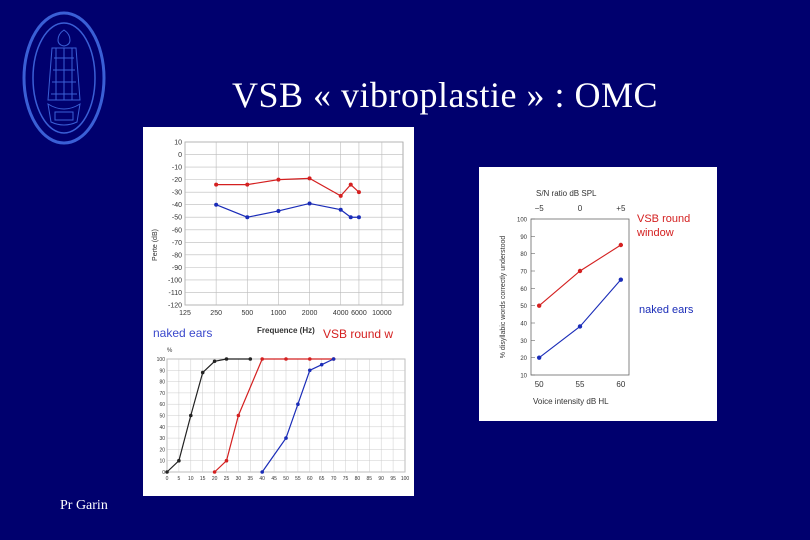 The height and width of the screenshot is (540, 810). What do you see at coordinates (621, 208) in the screenshot?
I see `intel-top-tick-label: +5` at bounding box center [621, 208].